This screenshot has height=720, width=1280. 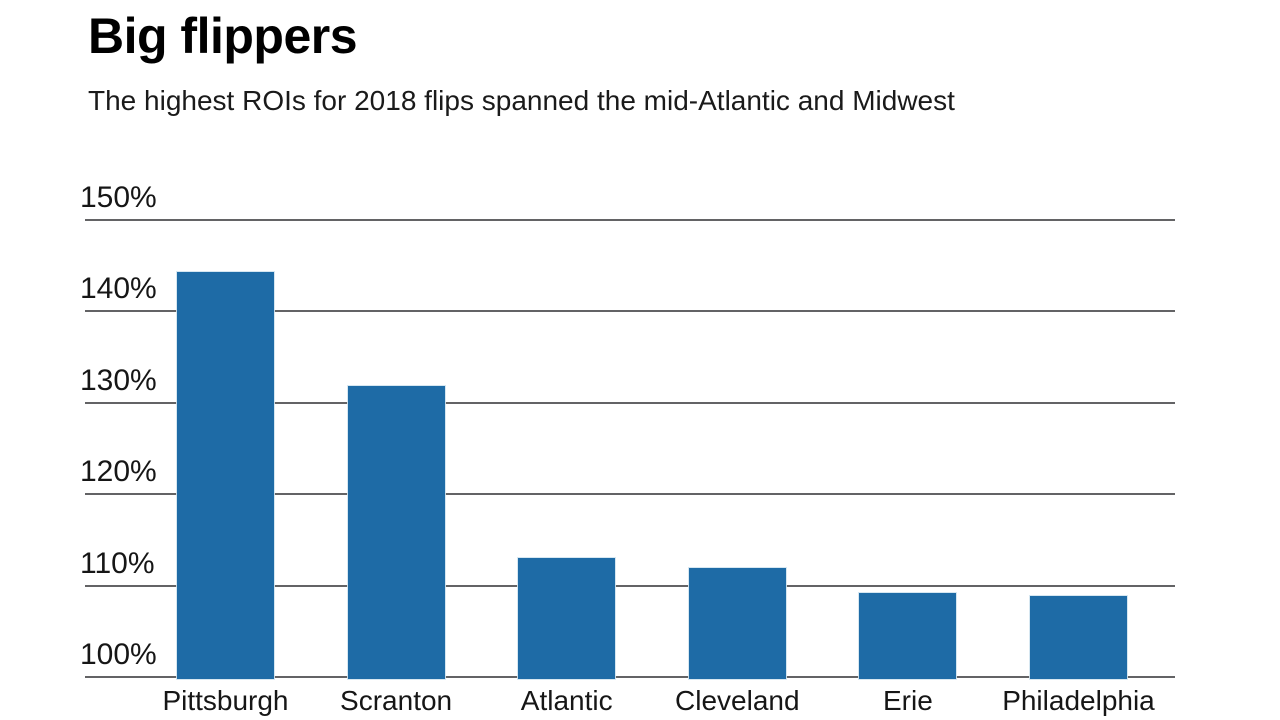 What do you see at coordinates (118, 471) in the screenshot?
I see `y-tick-label-120: 120%` at bounding box center [118, 471].